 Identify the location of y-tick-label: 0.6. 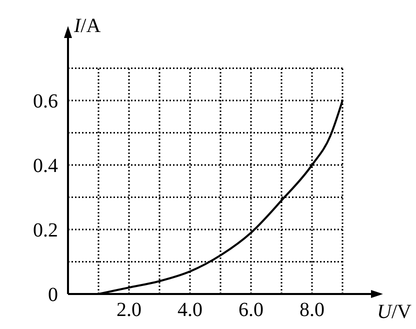
(45, 101).